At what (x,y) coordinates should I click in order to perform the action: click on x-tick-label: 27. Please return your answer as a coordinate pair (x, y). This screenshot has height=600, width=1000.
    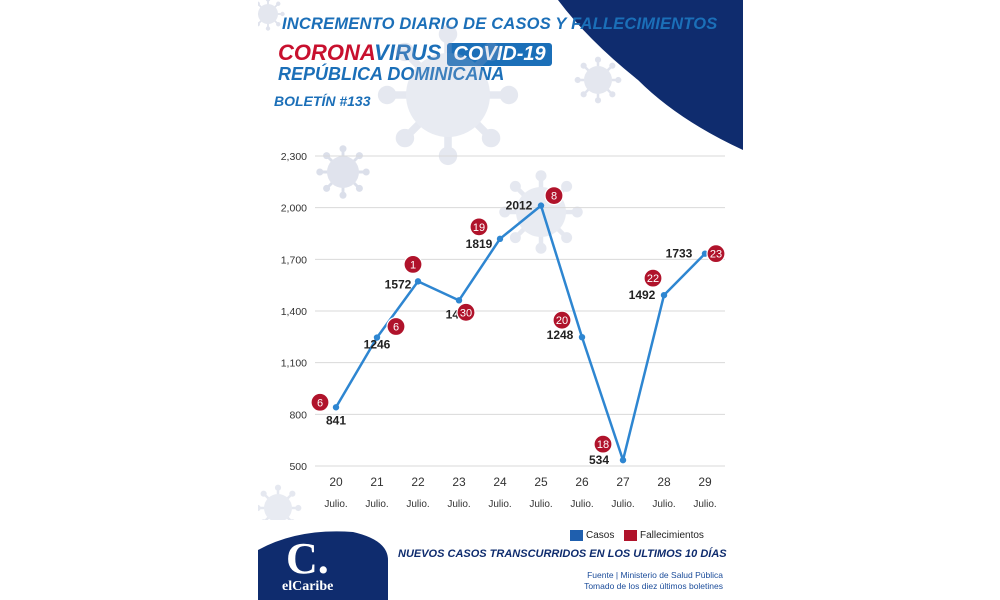
    Looking at the image, I should click on (623, 482).